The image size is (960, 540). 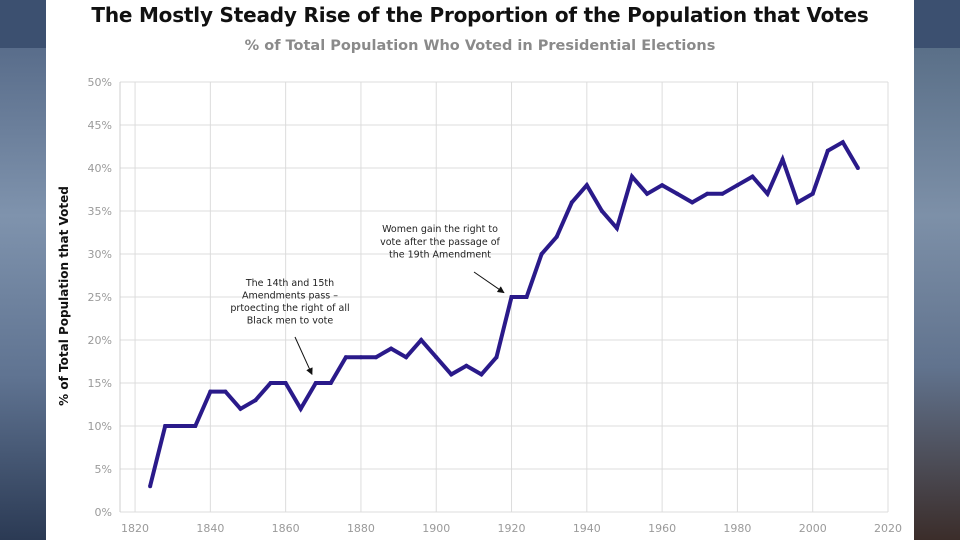 What do you see at coordinates (937, 270) in the screenshot?
I see `background-right` at bounding box center [937, 270].